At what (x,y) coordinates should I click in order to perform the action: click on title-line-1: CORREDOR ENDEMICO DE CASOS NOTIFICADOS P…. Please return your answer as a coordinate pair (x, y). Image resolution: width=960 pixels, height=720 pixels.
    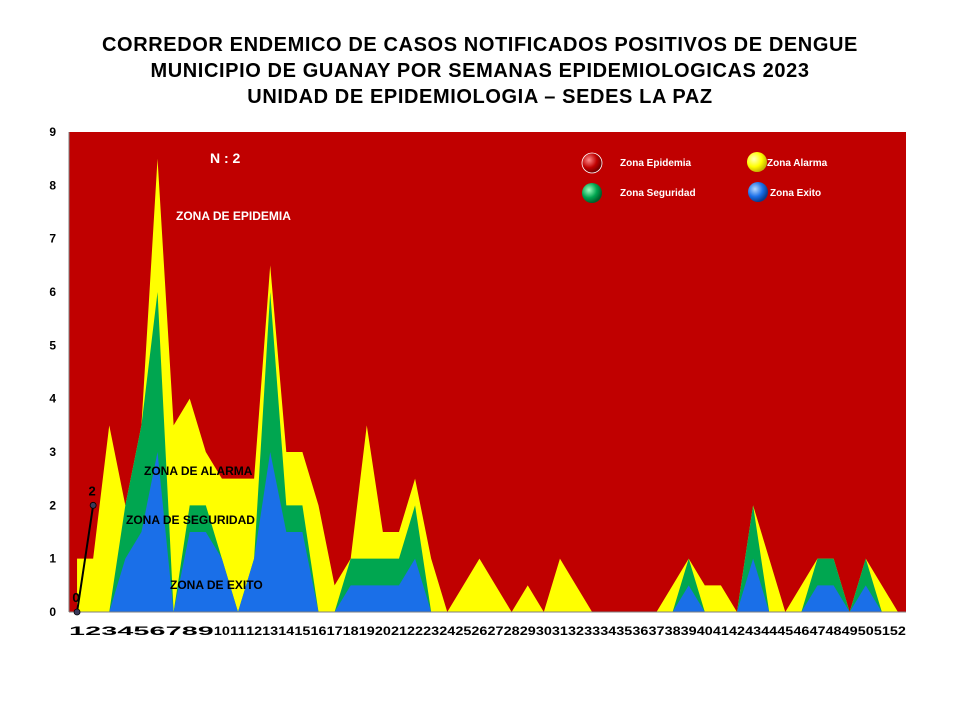
    Looking at the image, I should click on (480, 45).